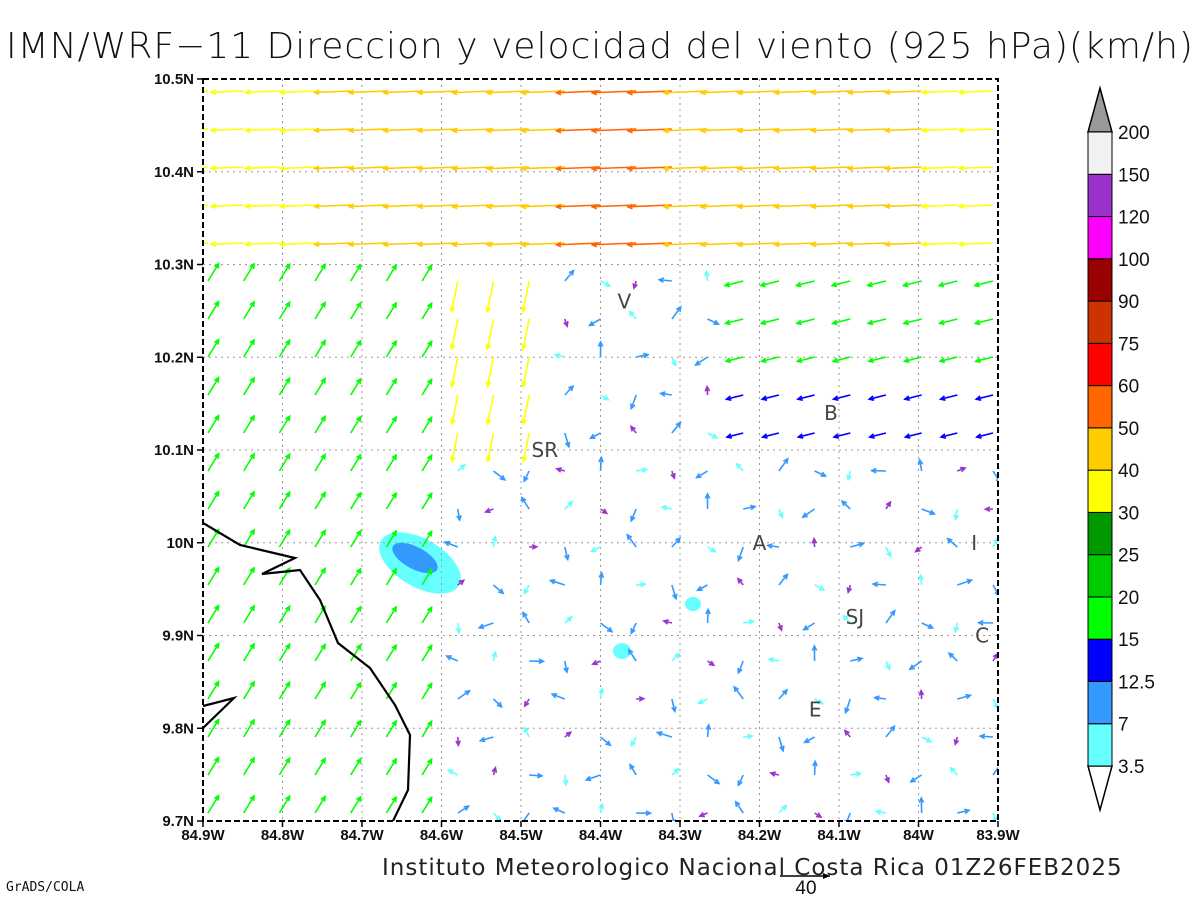  Describe the element at coordinates (540, 595) in the screenshot. I see `wind-speed-shading` at that location.